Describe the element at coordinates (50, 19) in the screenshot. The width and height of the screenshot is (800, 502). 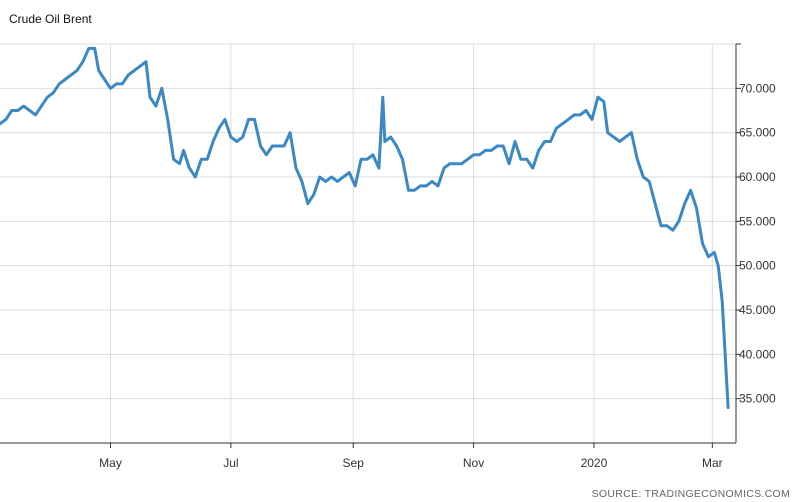
I see `chart-title: Crude Oil Brent` at that location.